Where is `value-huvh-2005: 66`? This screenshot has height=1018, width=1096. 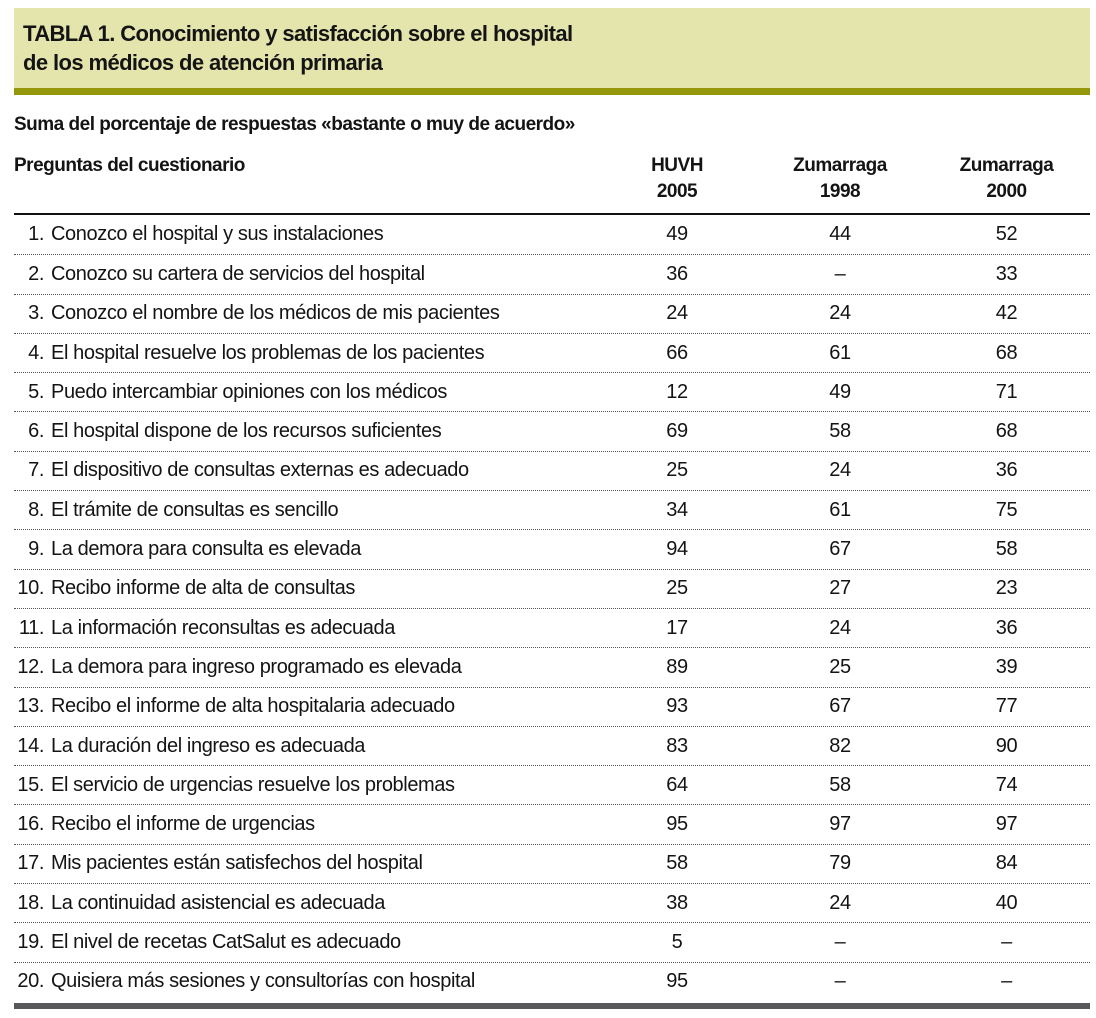 value-huvh-2005: 66 is located at coordinates (677, 352).